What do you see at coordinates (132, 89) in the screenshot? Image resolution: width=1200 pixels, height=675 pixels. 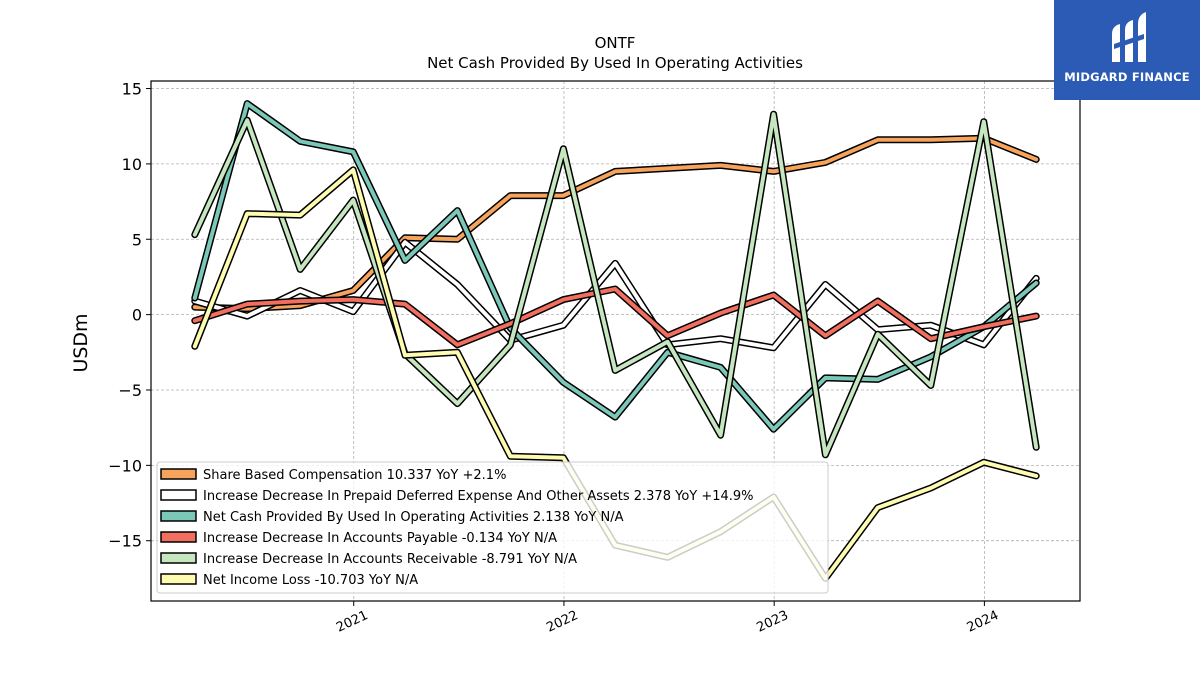 I see `y-tick-label: 15` at bounding box center [132, 89].